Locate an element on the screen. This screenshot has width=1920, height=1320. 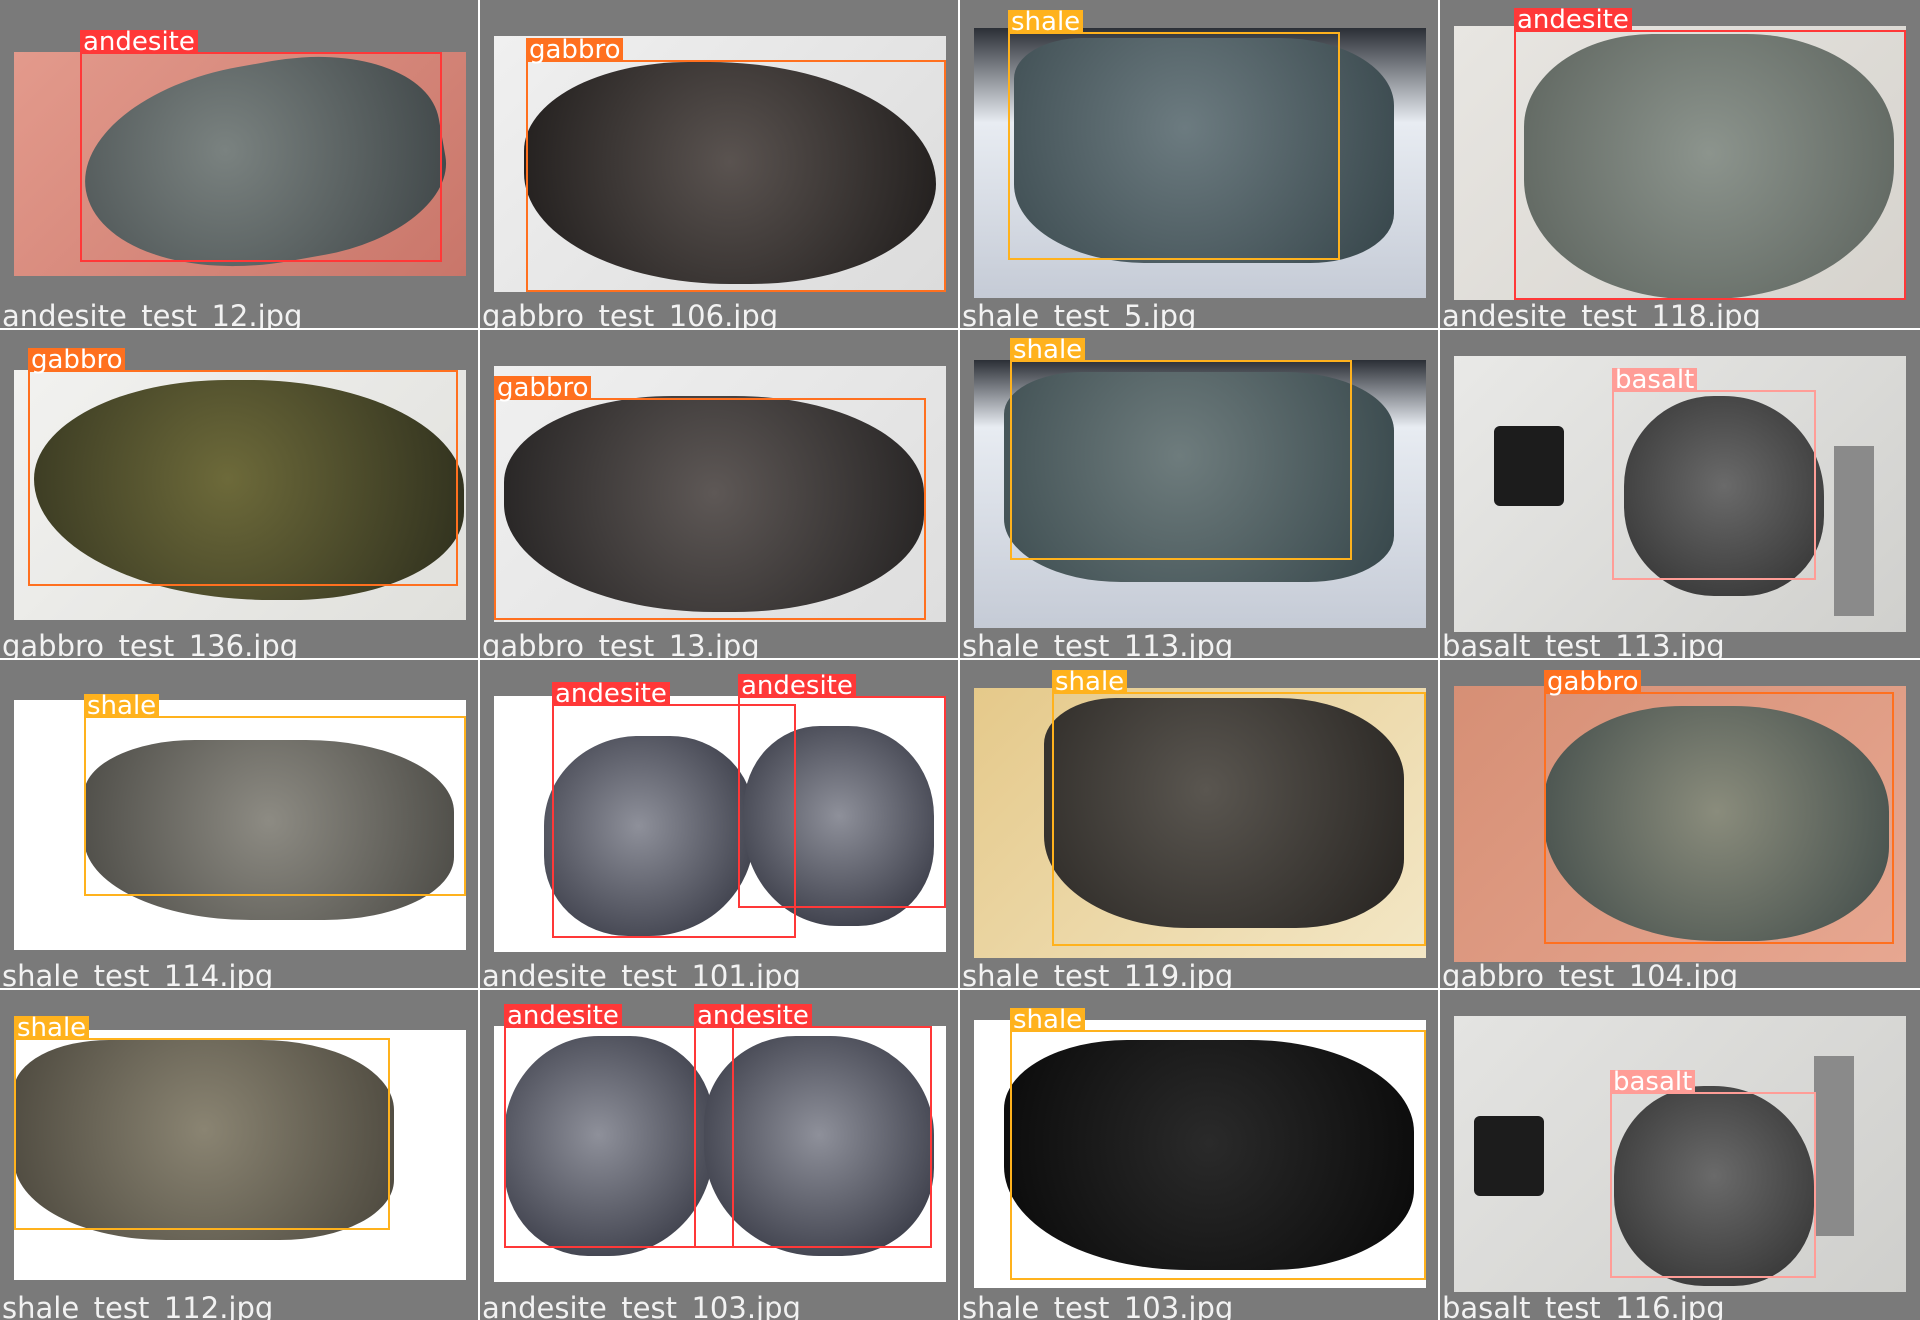
tile: shale shale_test_114.jpg is located at coordinates (239, 824).